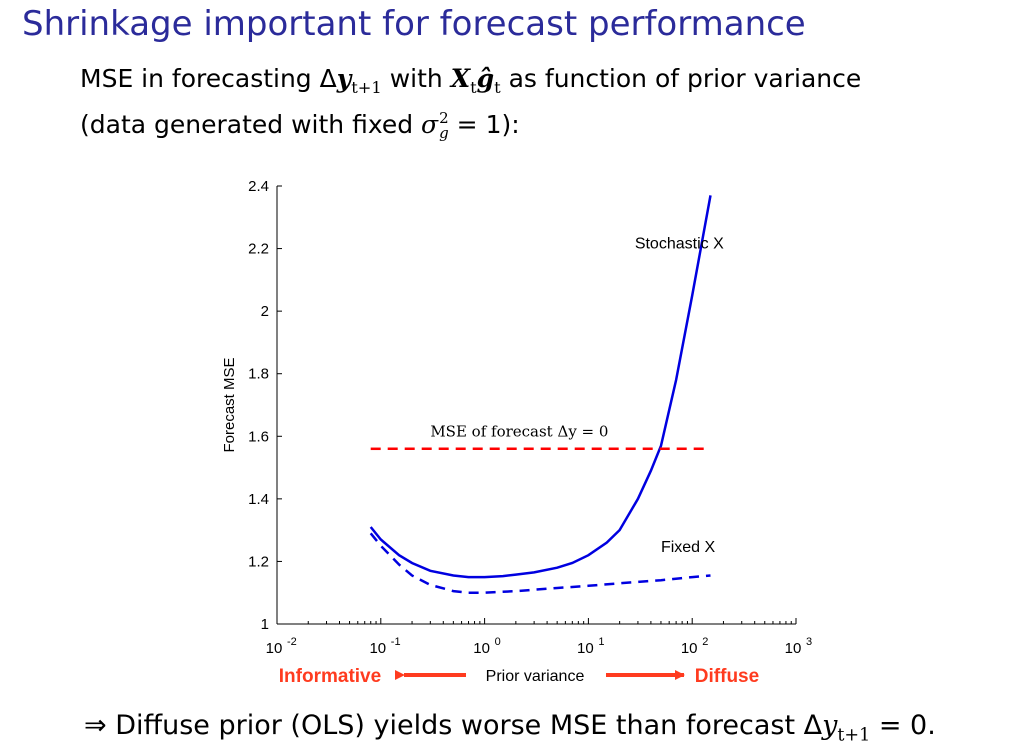 The image size is (1028, 750). Describe the element at coordinates (727, 676) in the screenshot. I see `xlabel-right: Diffuse` at that location.